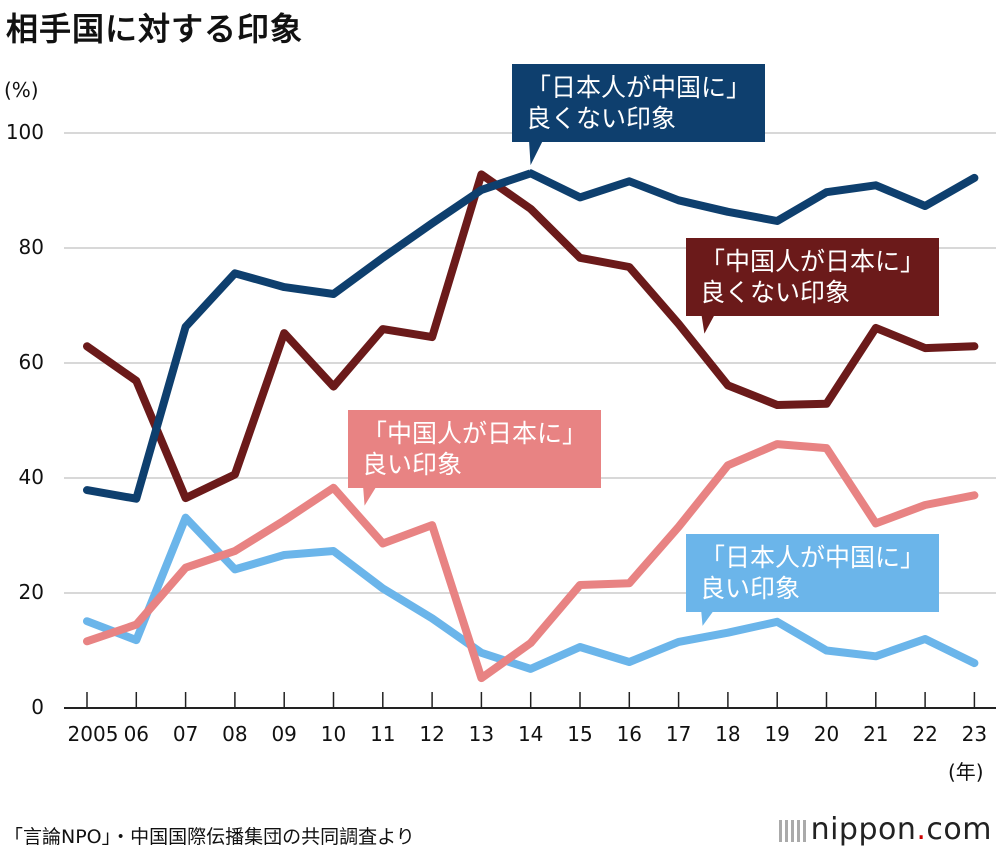  What do you see at coordinates (31, 477) in the screenshot?
I see `y-tick-label: 40` at bounding box center [31, 477].